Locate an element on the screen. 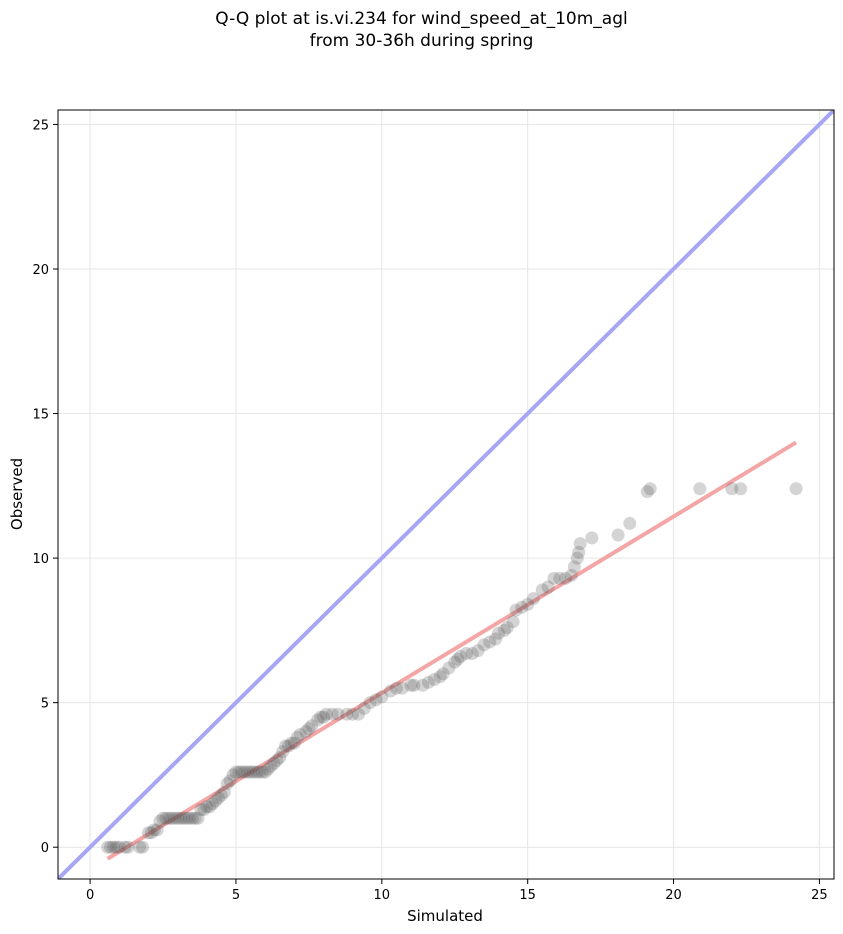 The width and height of the screenshot is (843, 934). x-tick-label: 5 is located at coordinates (236, 895).